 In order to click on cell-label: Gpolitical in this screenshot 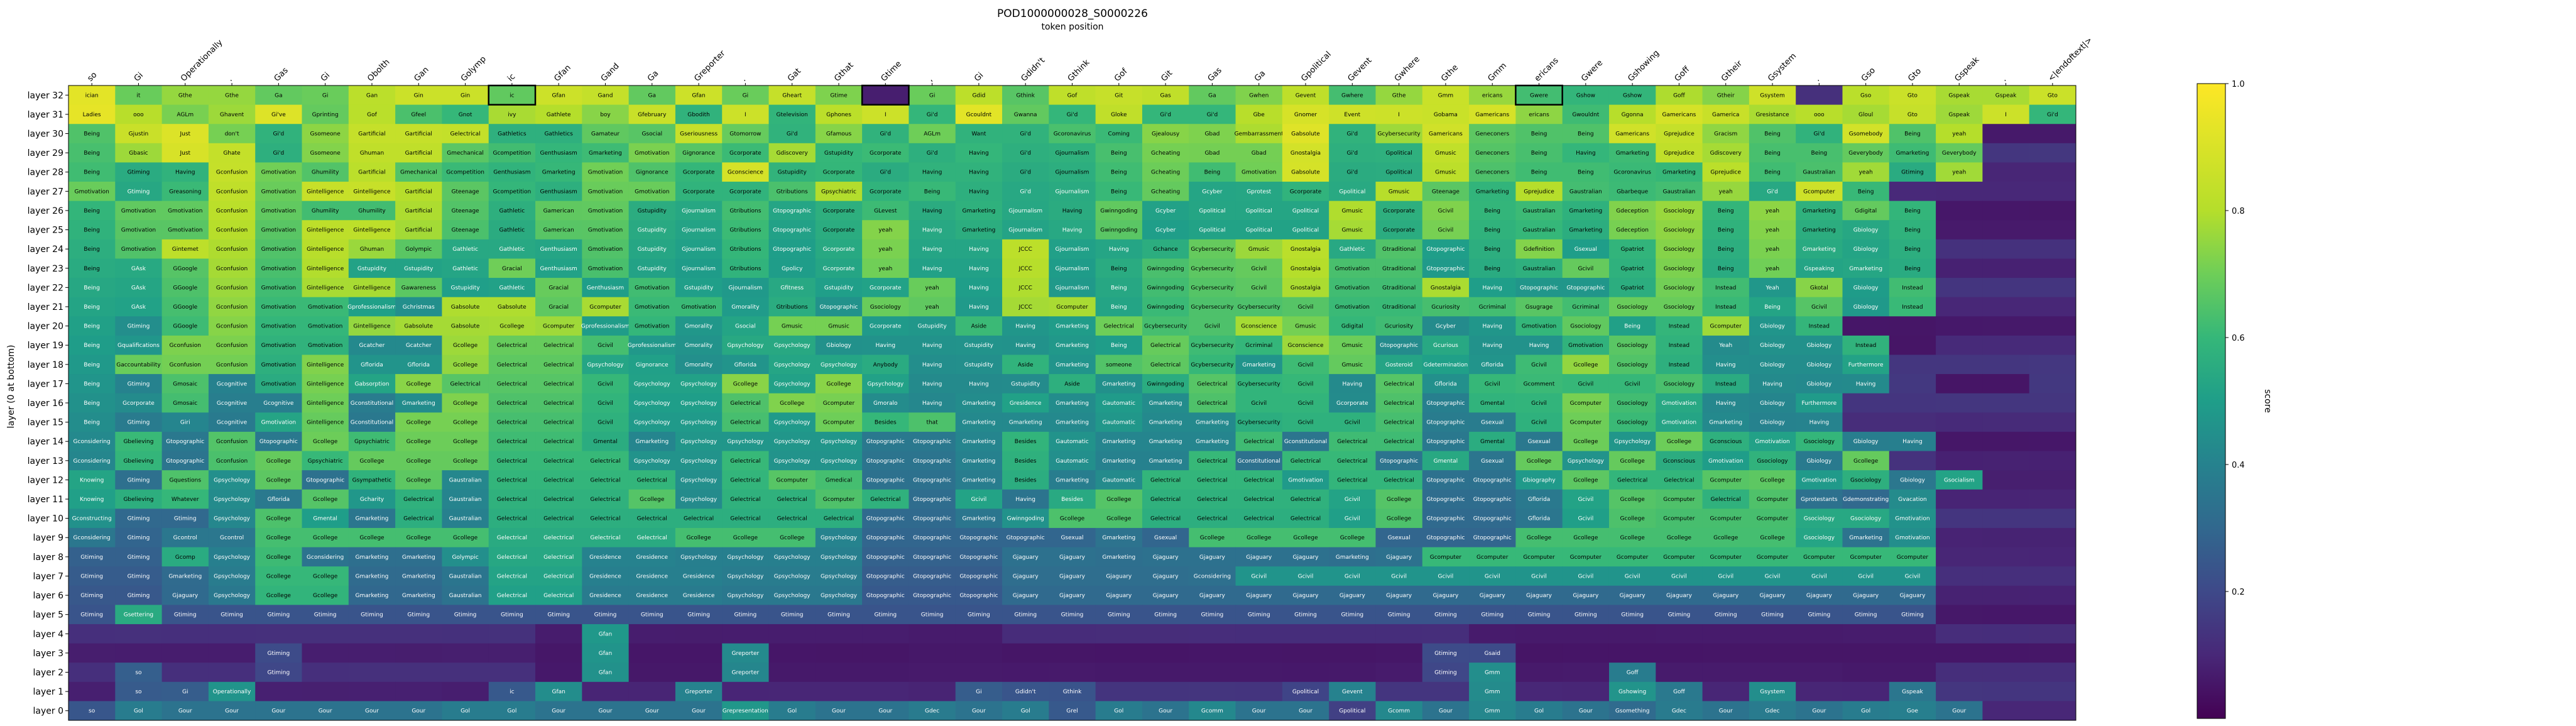, I will do `click(1212, 211)`.